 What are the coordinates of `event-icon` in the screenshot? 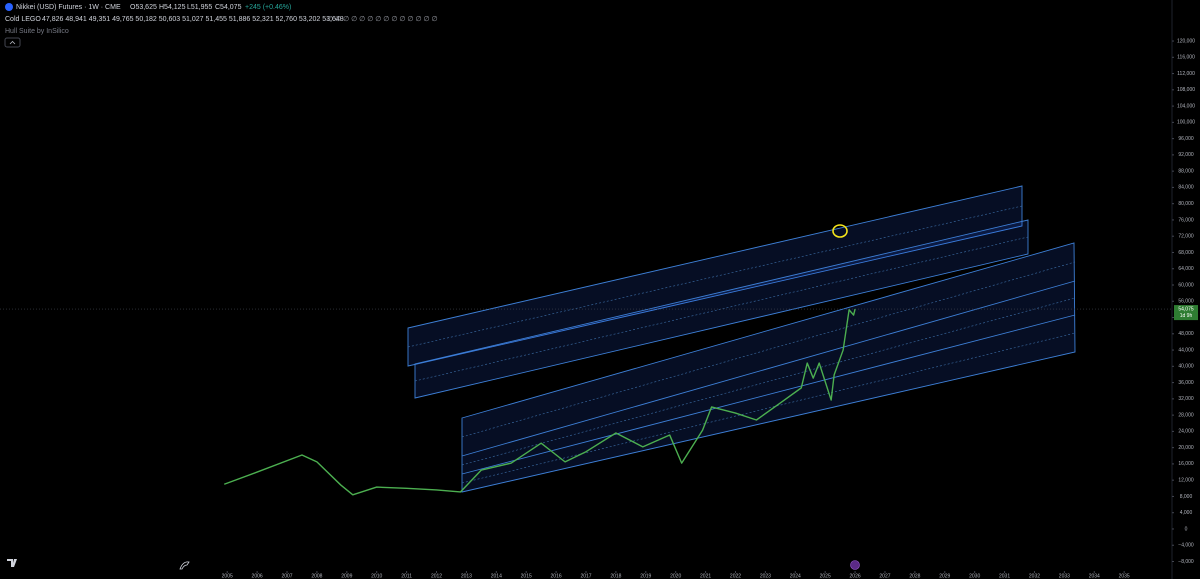 It's located at (855, 565).